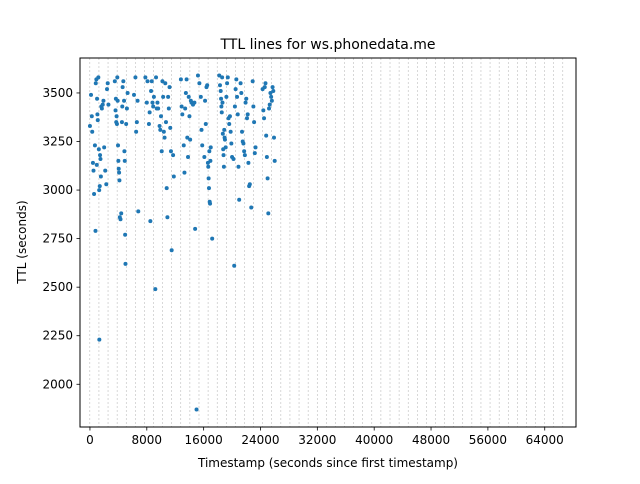  I want to click on y-tick-label: 3250, so click(57, 142).